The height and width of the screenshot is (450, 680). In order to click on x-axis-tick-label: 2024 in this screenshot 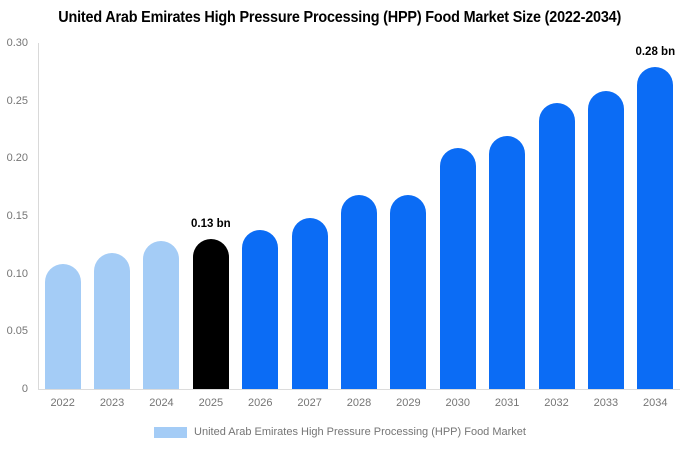, I will do `click(161, 403)`.